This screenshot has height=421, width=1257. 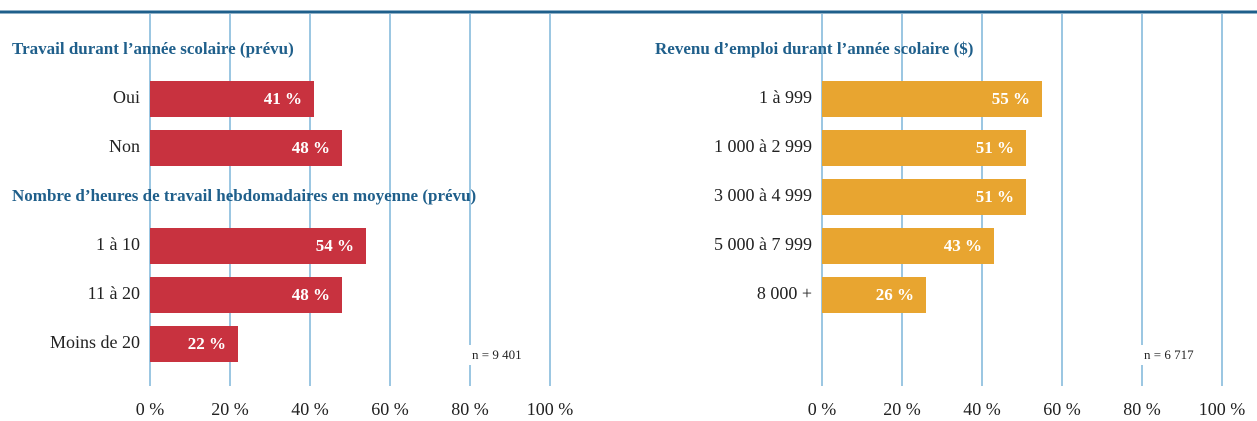 I want to click on category-label: 1 à 999, so click(x=785, y=97).